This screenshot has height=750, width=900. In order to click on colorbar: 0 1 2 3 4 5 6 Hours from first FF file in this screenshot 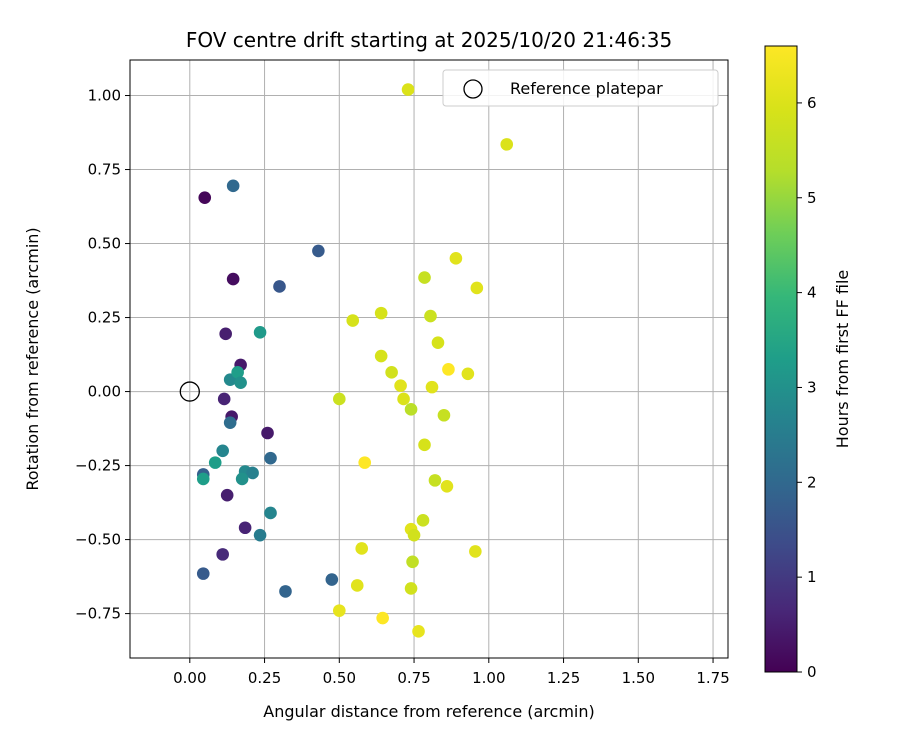, I will do `click(808, 363)`.